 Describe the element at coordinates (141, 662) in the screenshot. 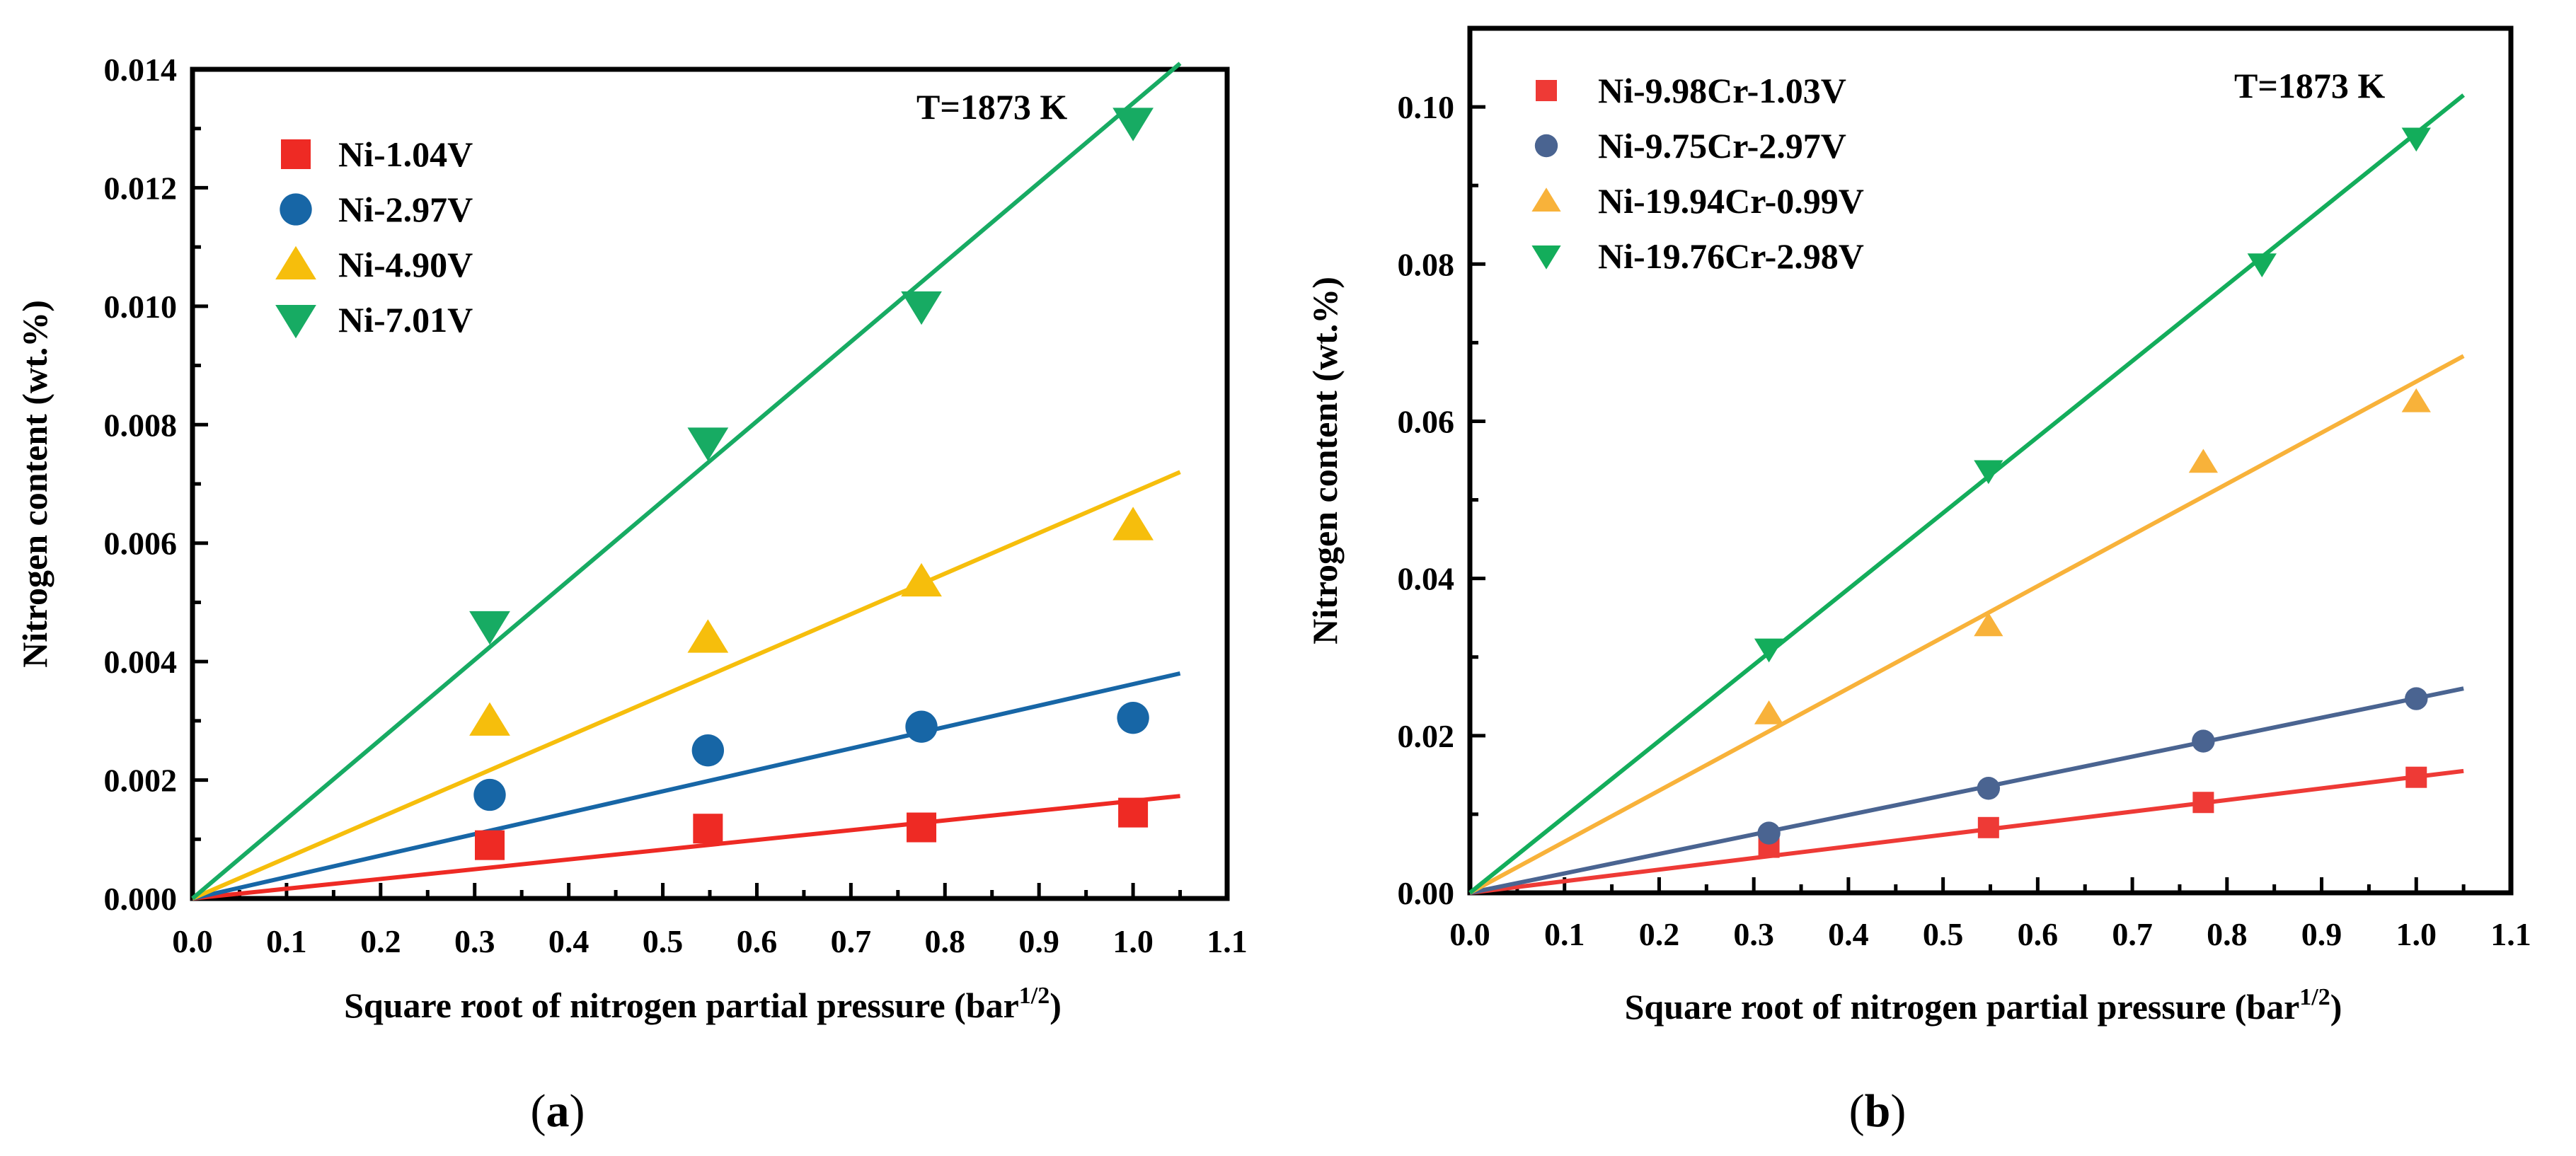

I see `y-tick-label: 0.004` at that location.